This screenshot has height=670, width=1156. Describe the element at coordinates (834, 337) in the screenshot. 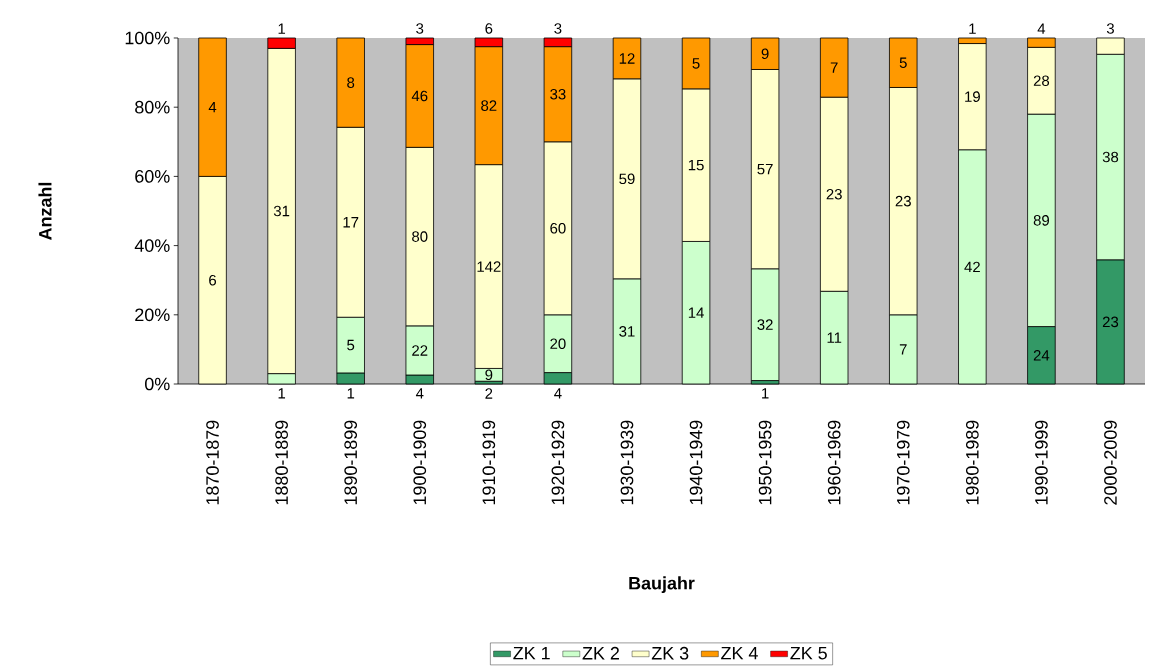

I see `annotation: 11` at that location.